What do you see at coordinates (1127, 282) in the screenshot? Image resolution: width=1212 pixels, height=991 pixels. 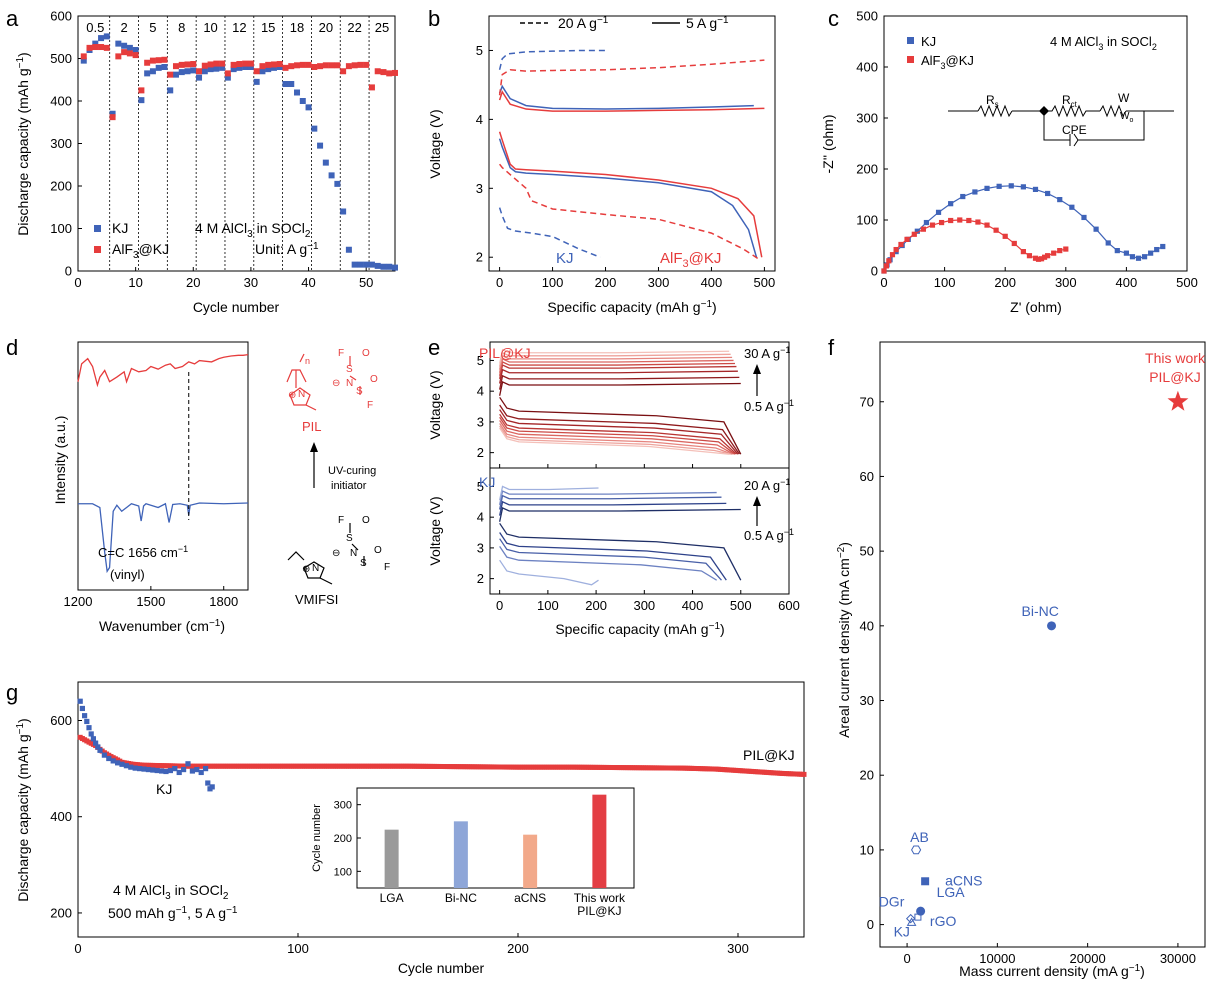 I see `x-tick-label: 400` at bounding box center [1127, 282].